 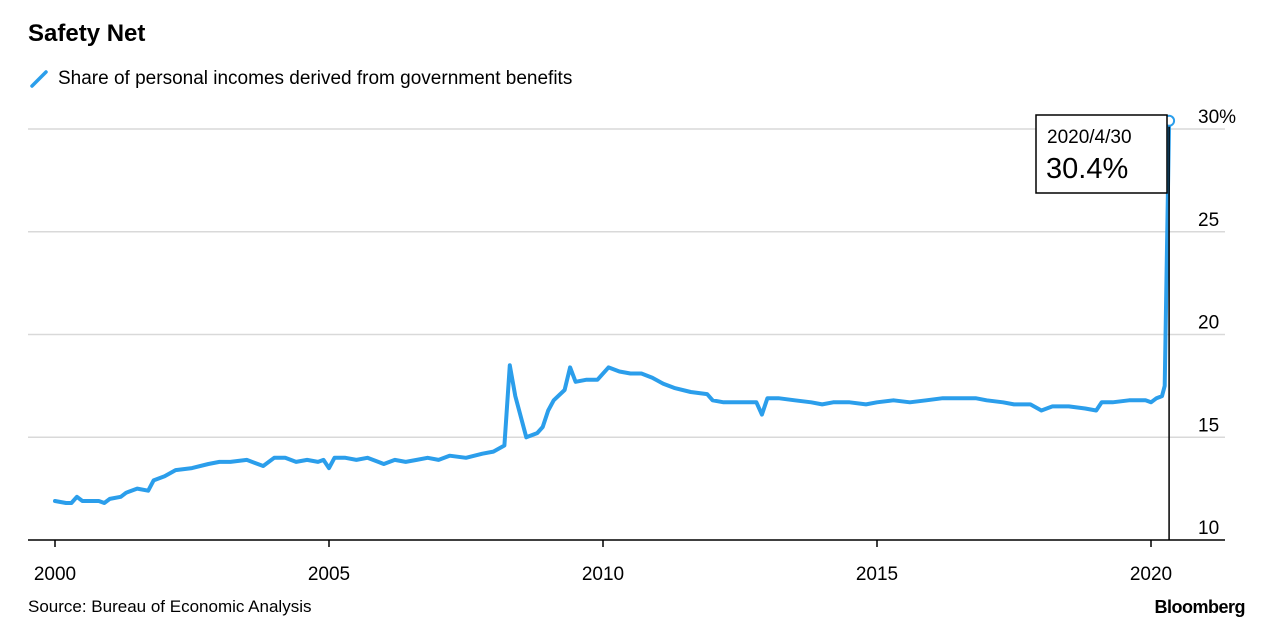 I want to click on y-tick-labels: 10 15 20 25 30%, so click(x=1217, y=323).